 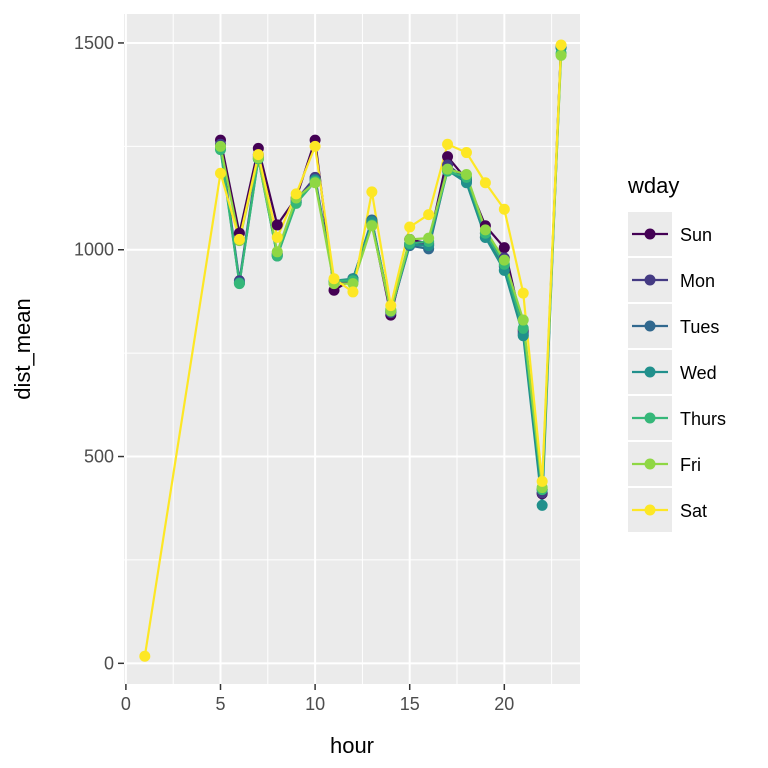 I want to click on y-tick-label: 500, so click(x=99, y=457).